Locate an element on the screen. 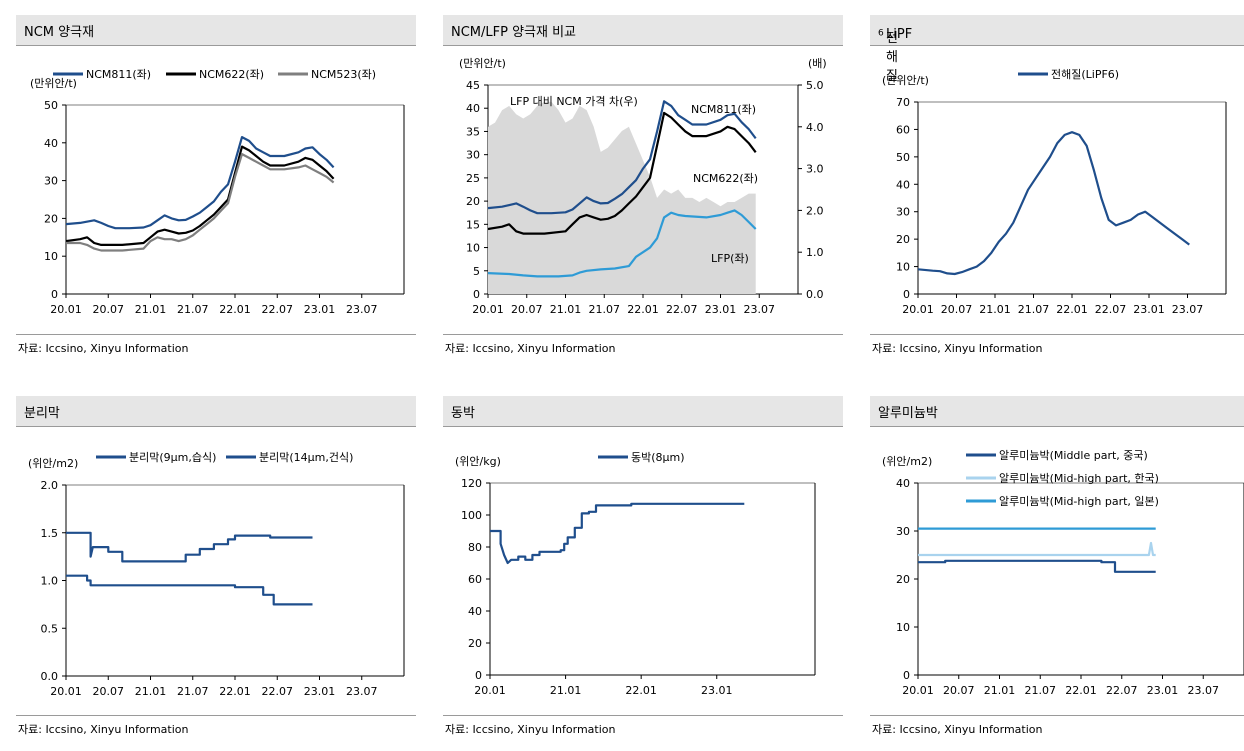 Image resolution: width=1244 pixels, height=751 pixels. y-tick-label: 45 is located at coordinates (473, 85).